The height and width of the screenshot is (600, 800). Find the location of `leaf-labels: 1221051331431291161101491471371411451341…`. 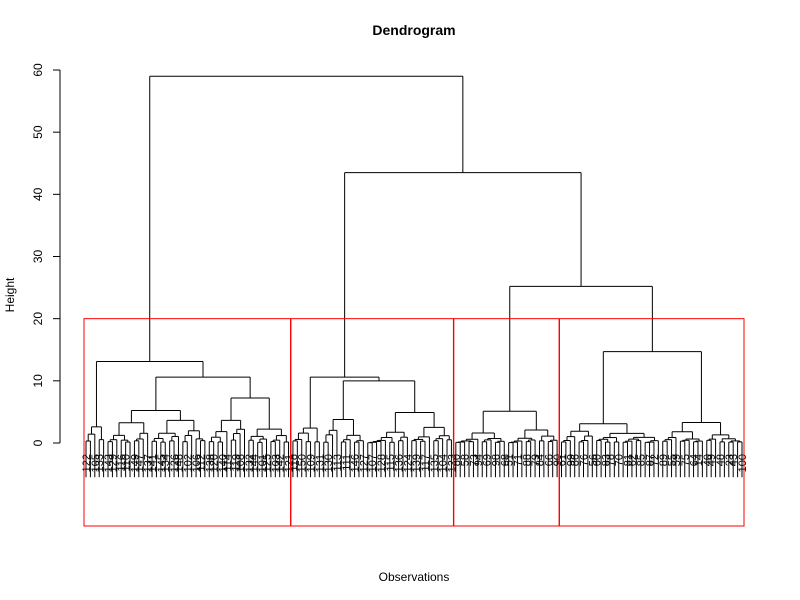

leaf-labels: 1221051331431291161101491471371411451341… is located at coordinates (415, 463).